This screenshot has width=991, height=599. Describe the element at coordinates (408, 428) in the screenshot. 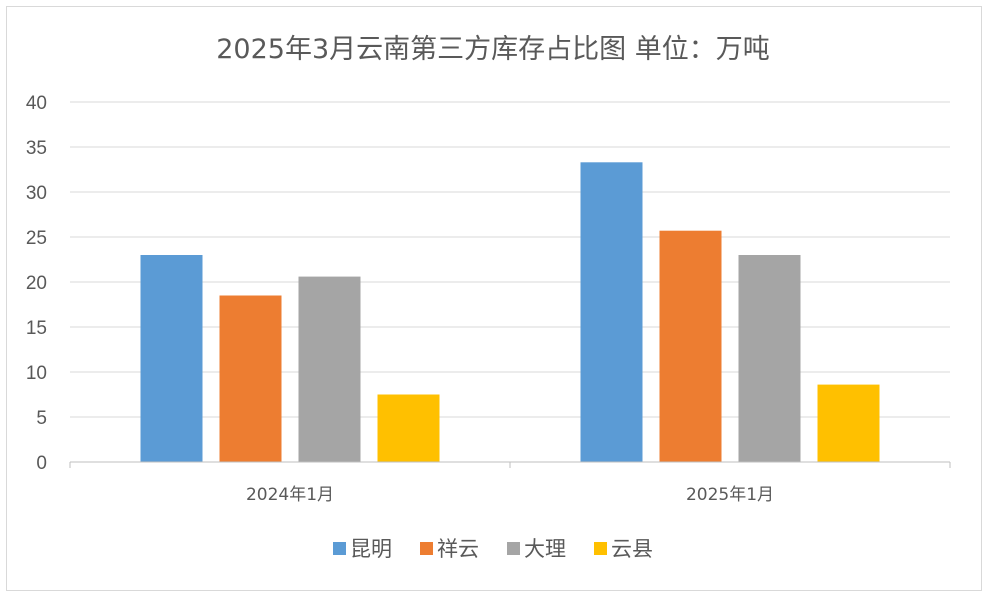

I see `bar-云县-2024年1月` at that location.